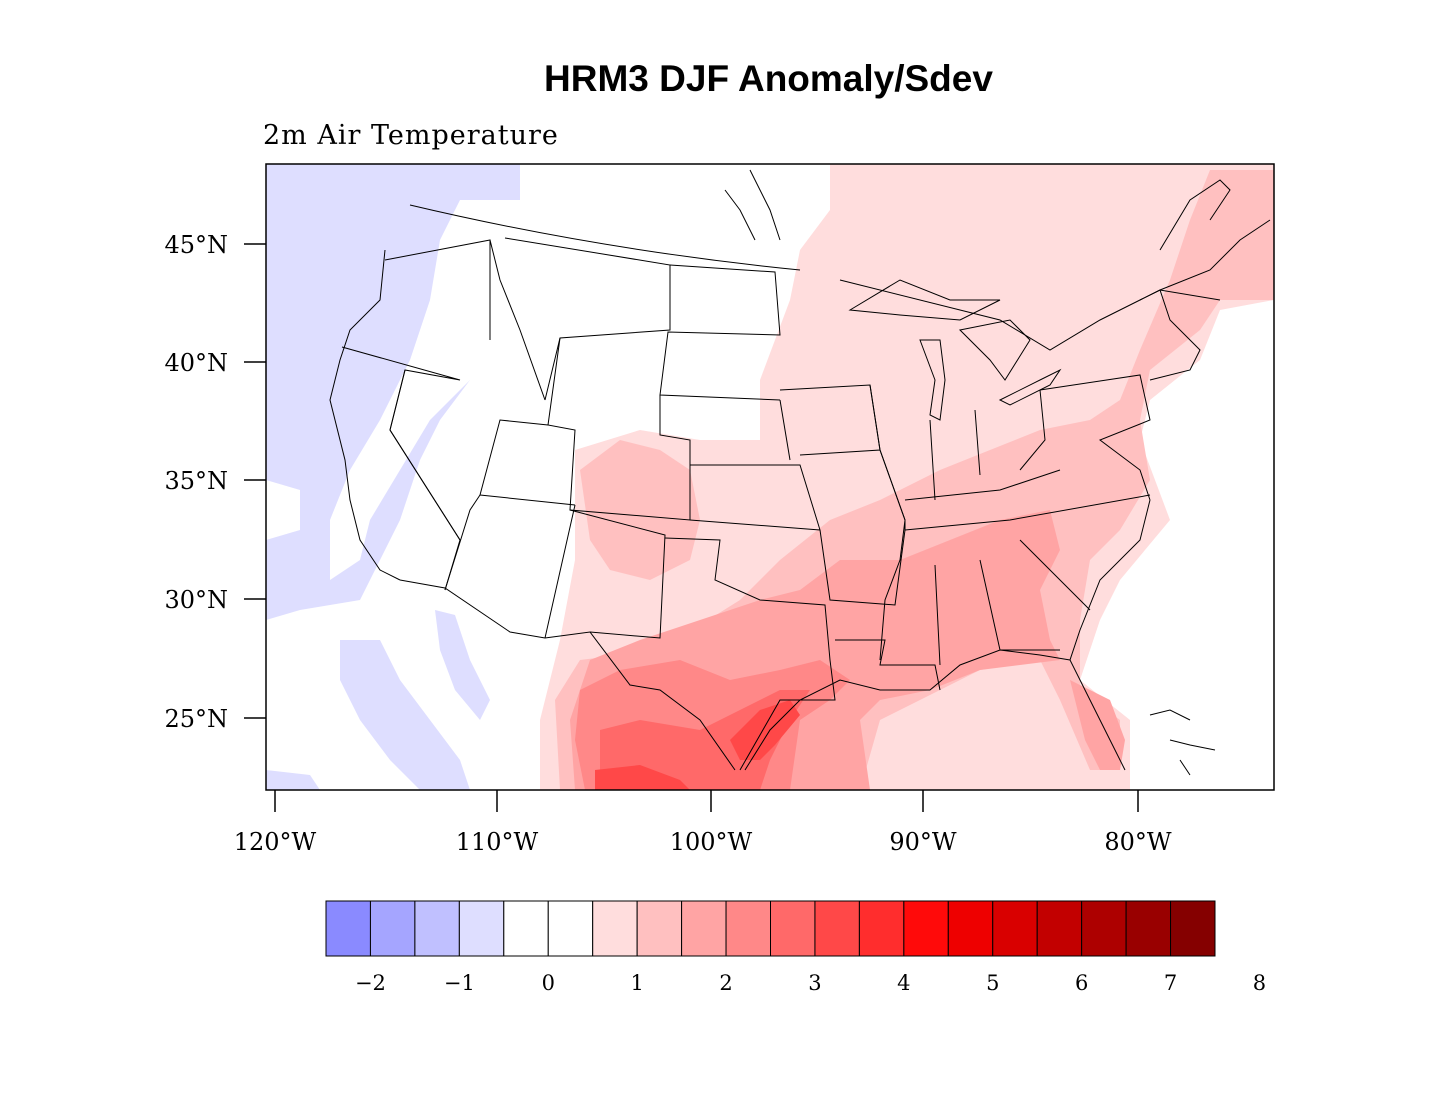  Describe the element at coordinates (605, 237) in the screenshot. I see `us-canada-border` at that location.